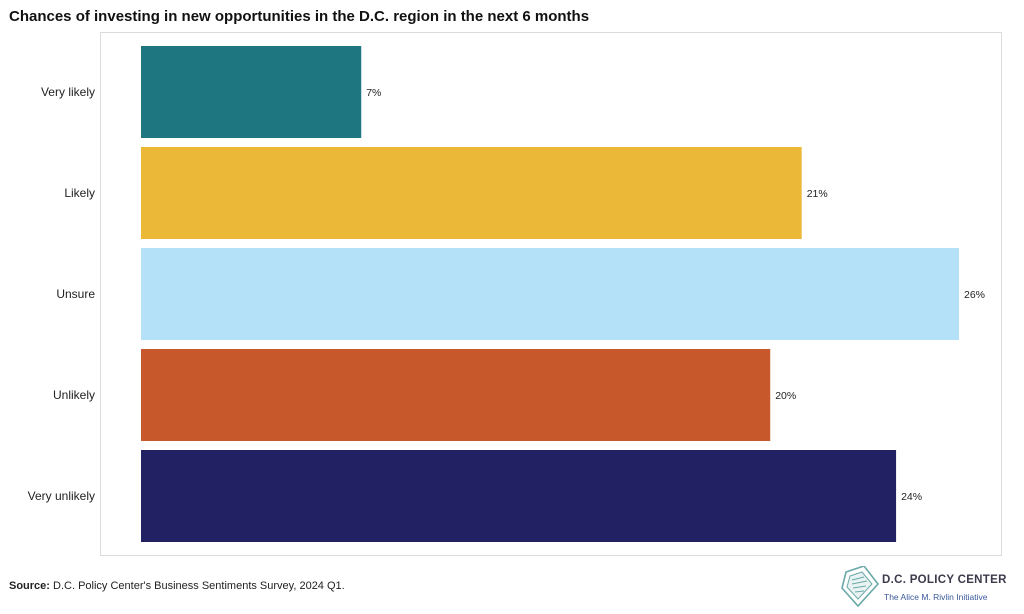 This screenshot has width=1024, height=614. What do you see at coordinates (860, 587) in the screenshot?
I see `dc-map-document-icon` at bounding box center [860, 587].